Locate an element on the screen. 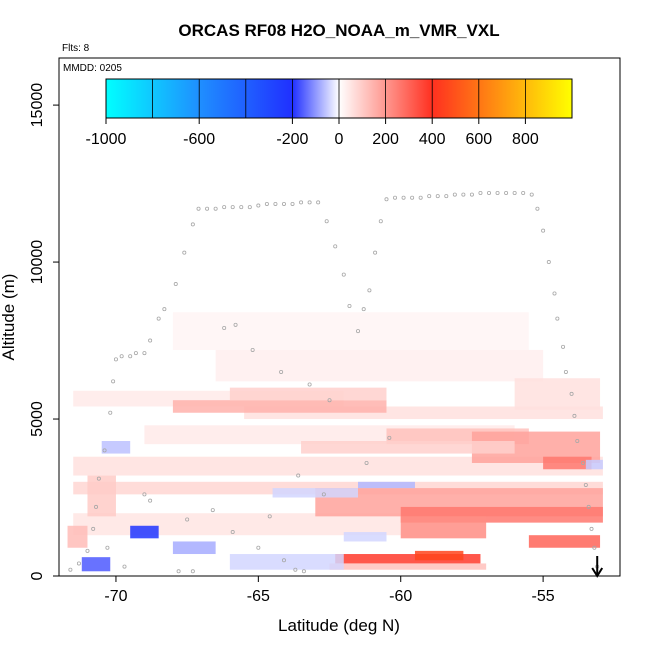 This screenshot has width=650, height=655. x-tick-label: -60 is located at coordinates (400, 596).